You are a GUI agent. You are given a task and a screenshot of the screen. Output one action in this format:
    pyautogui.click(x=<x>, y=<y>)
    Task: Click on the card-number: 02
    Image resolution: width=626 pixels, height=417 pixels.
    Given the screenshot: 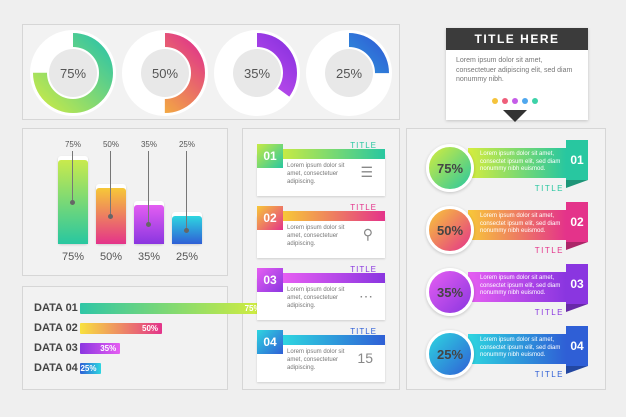 What is the action you would take?
    pyautogui.click(x=270, y=218)
    